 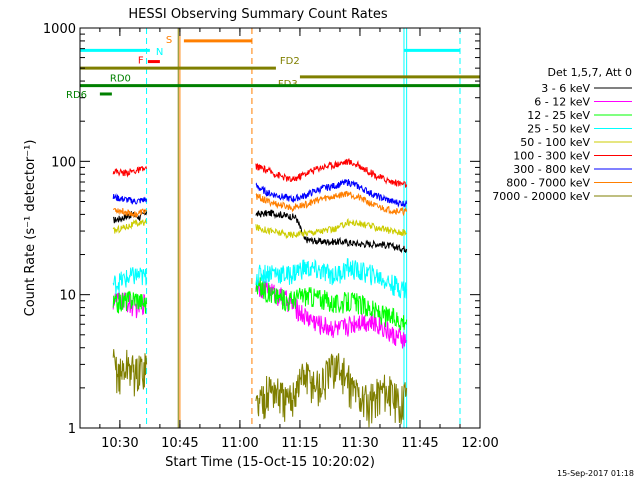 What do you see at coordinates (565, 88) in the screenshot?
I see `legend-label: 3 - 6 keV` at bounding box center [565, 88].